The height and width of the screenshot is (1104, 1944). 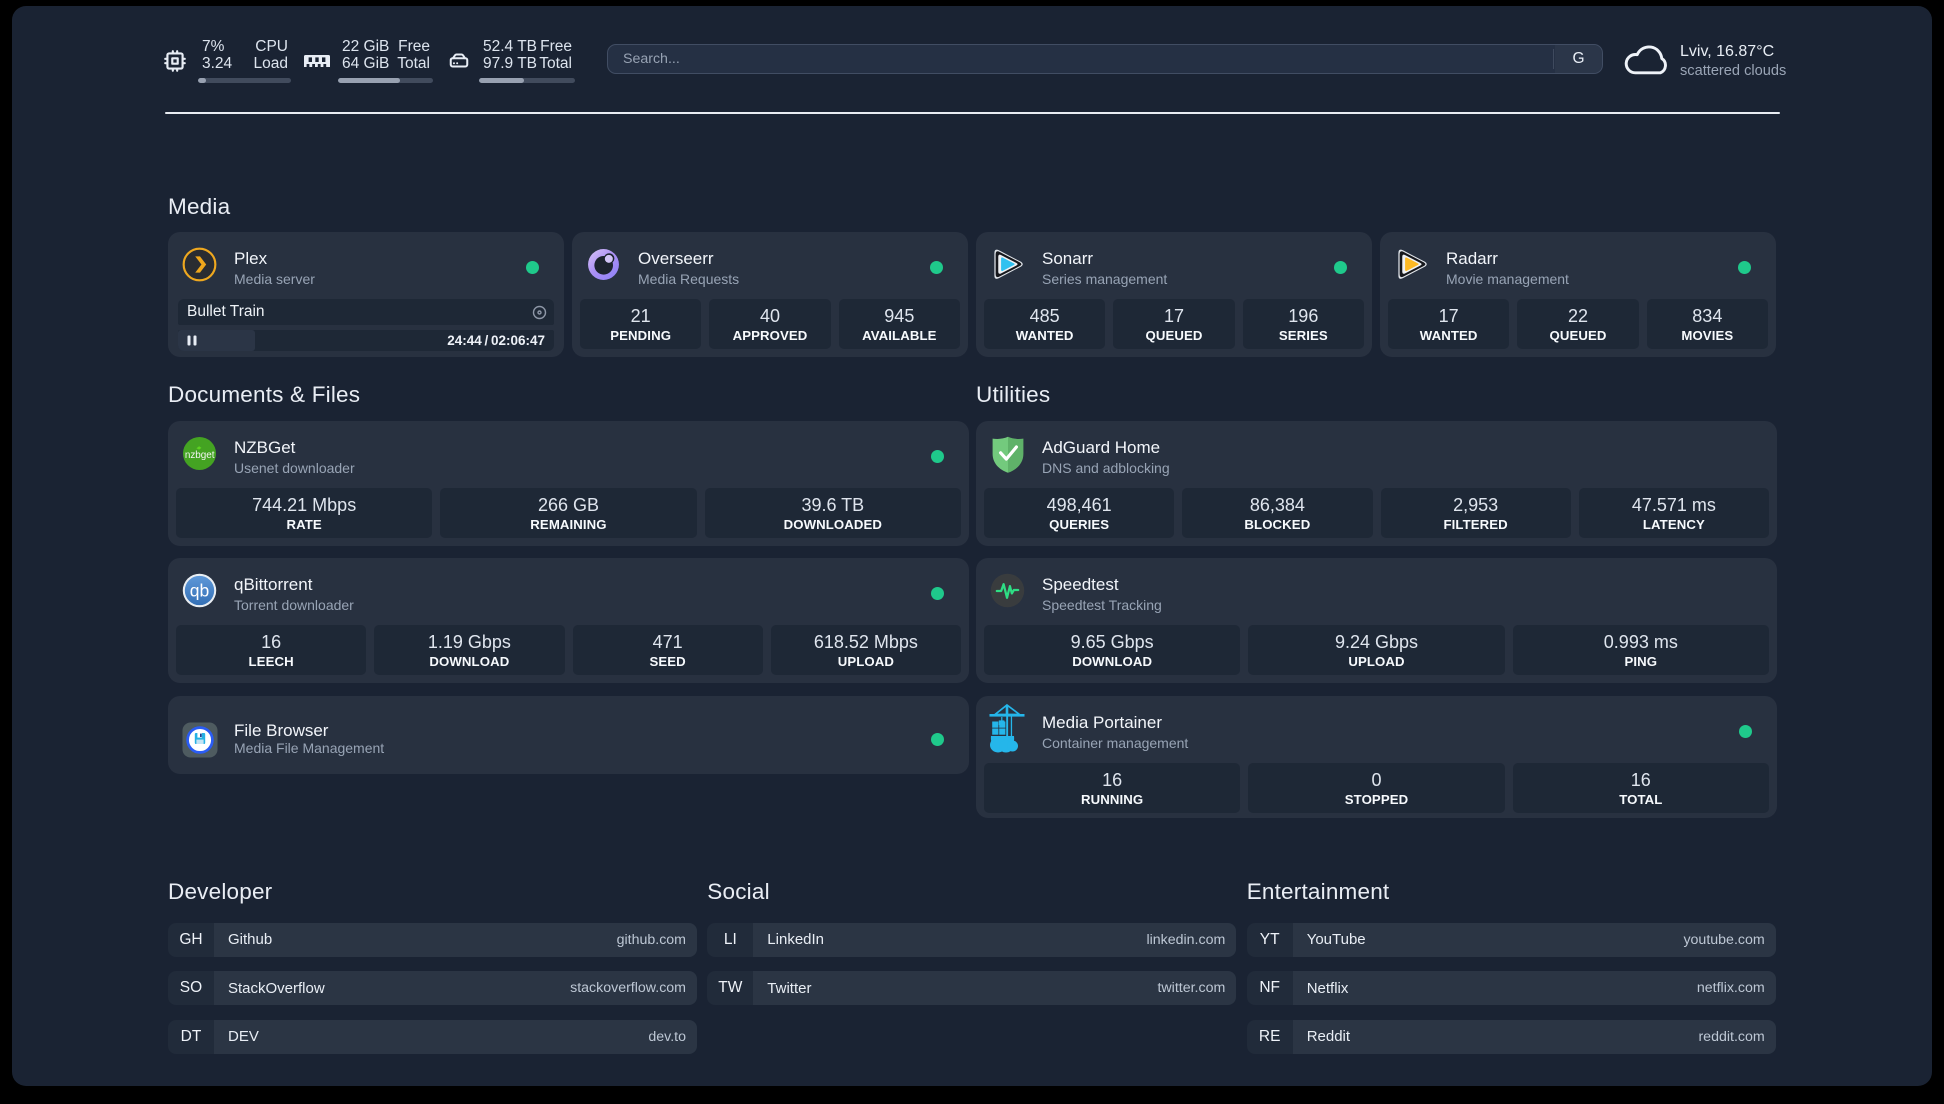 What do you see at coordinates (199, 591) in the screenshot?
I see `svg-text: qb` at bounding box center [199, 591].